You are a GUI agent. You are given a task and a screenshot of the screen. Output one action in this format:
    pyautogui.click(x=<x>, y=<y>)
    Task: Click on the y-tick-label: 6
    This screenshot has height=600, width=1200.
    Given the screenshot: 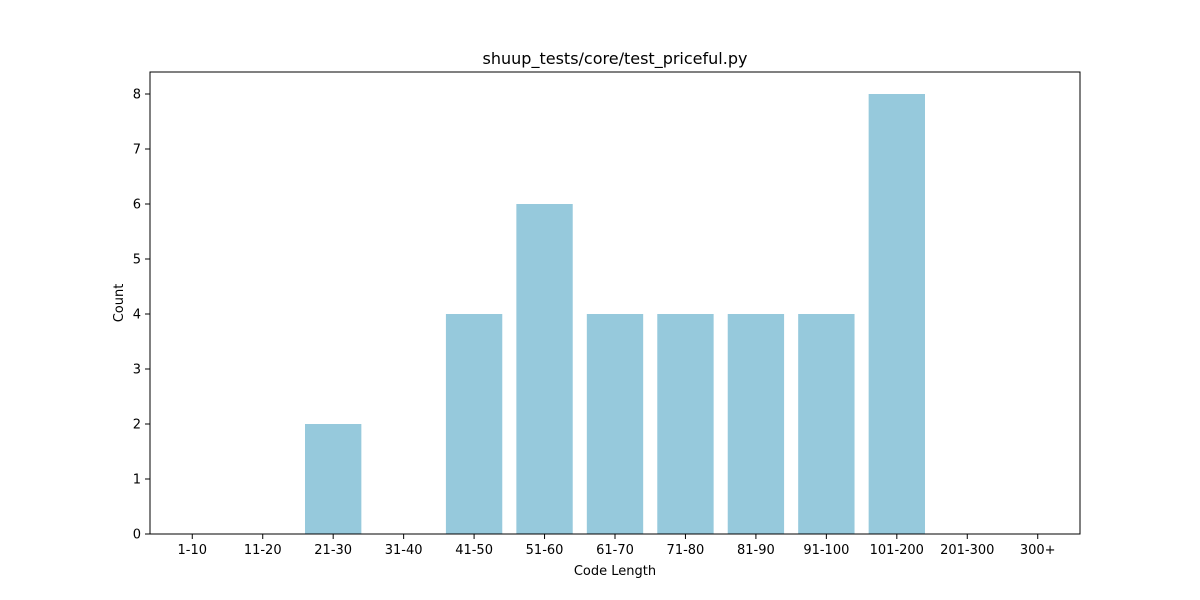 What is the action you would take?
    pyautogui.click(x=137, y=205)
    